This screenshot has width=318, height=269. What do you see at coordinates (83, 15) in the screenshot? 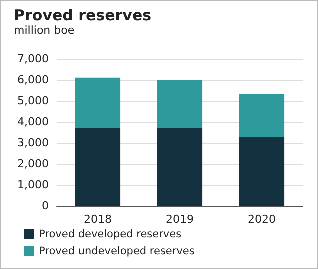
I see `chart-title: Proved reserves` at bounding box center [83, 15].